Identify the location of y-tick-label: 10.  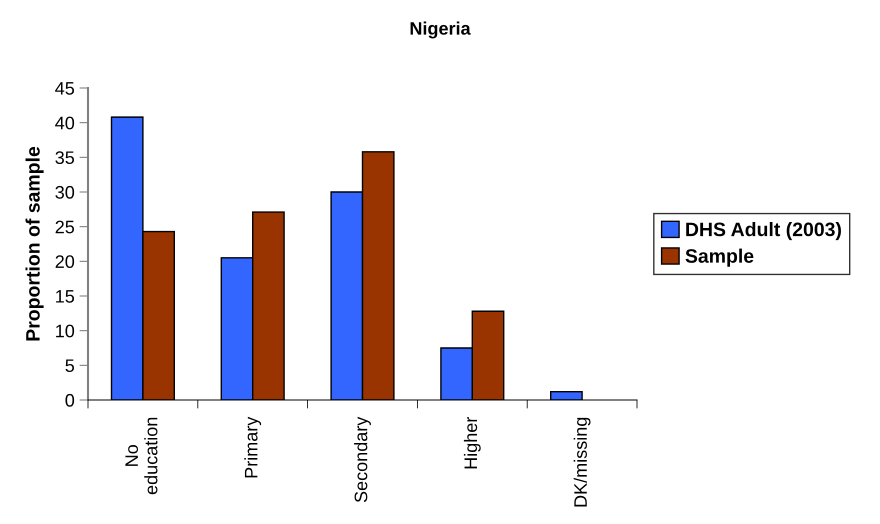
(65, 331).